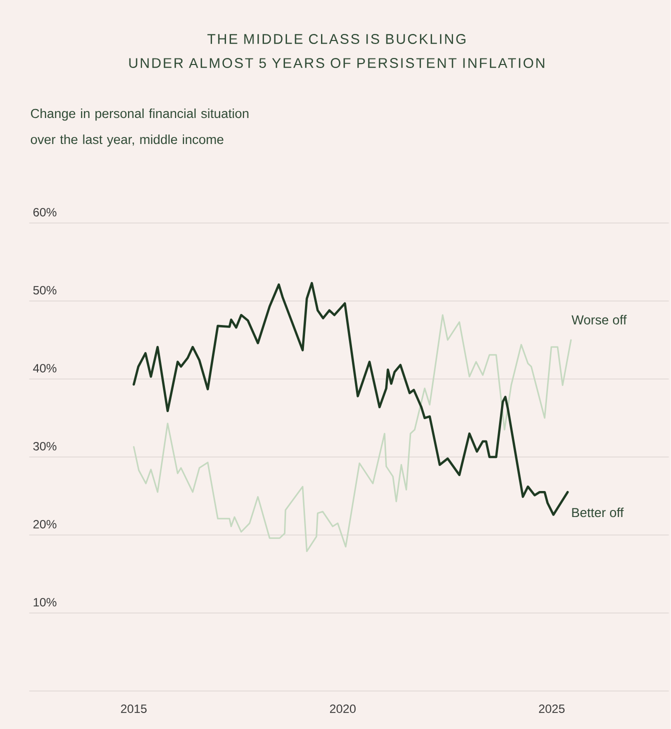  What do you see at coordinates (337, 39) in the screenshot?
I see `chart-title: THE MIDDLE CLASS IS BUCKLING` at bounding box center [337, 39].